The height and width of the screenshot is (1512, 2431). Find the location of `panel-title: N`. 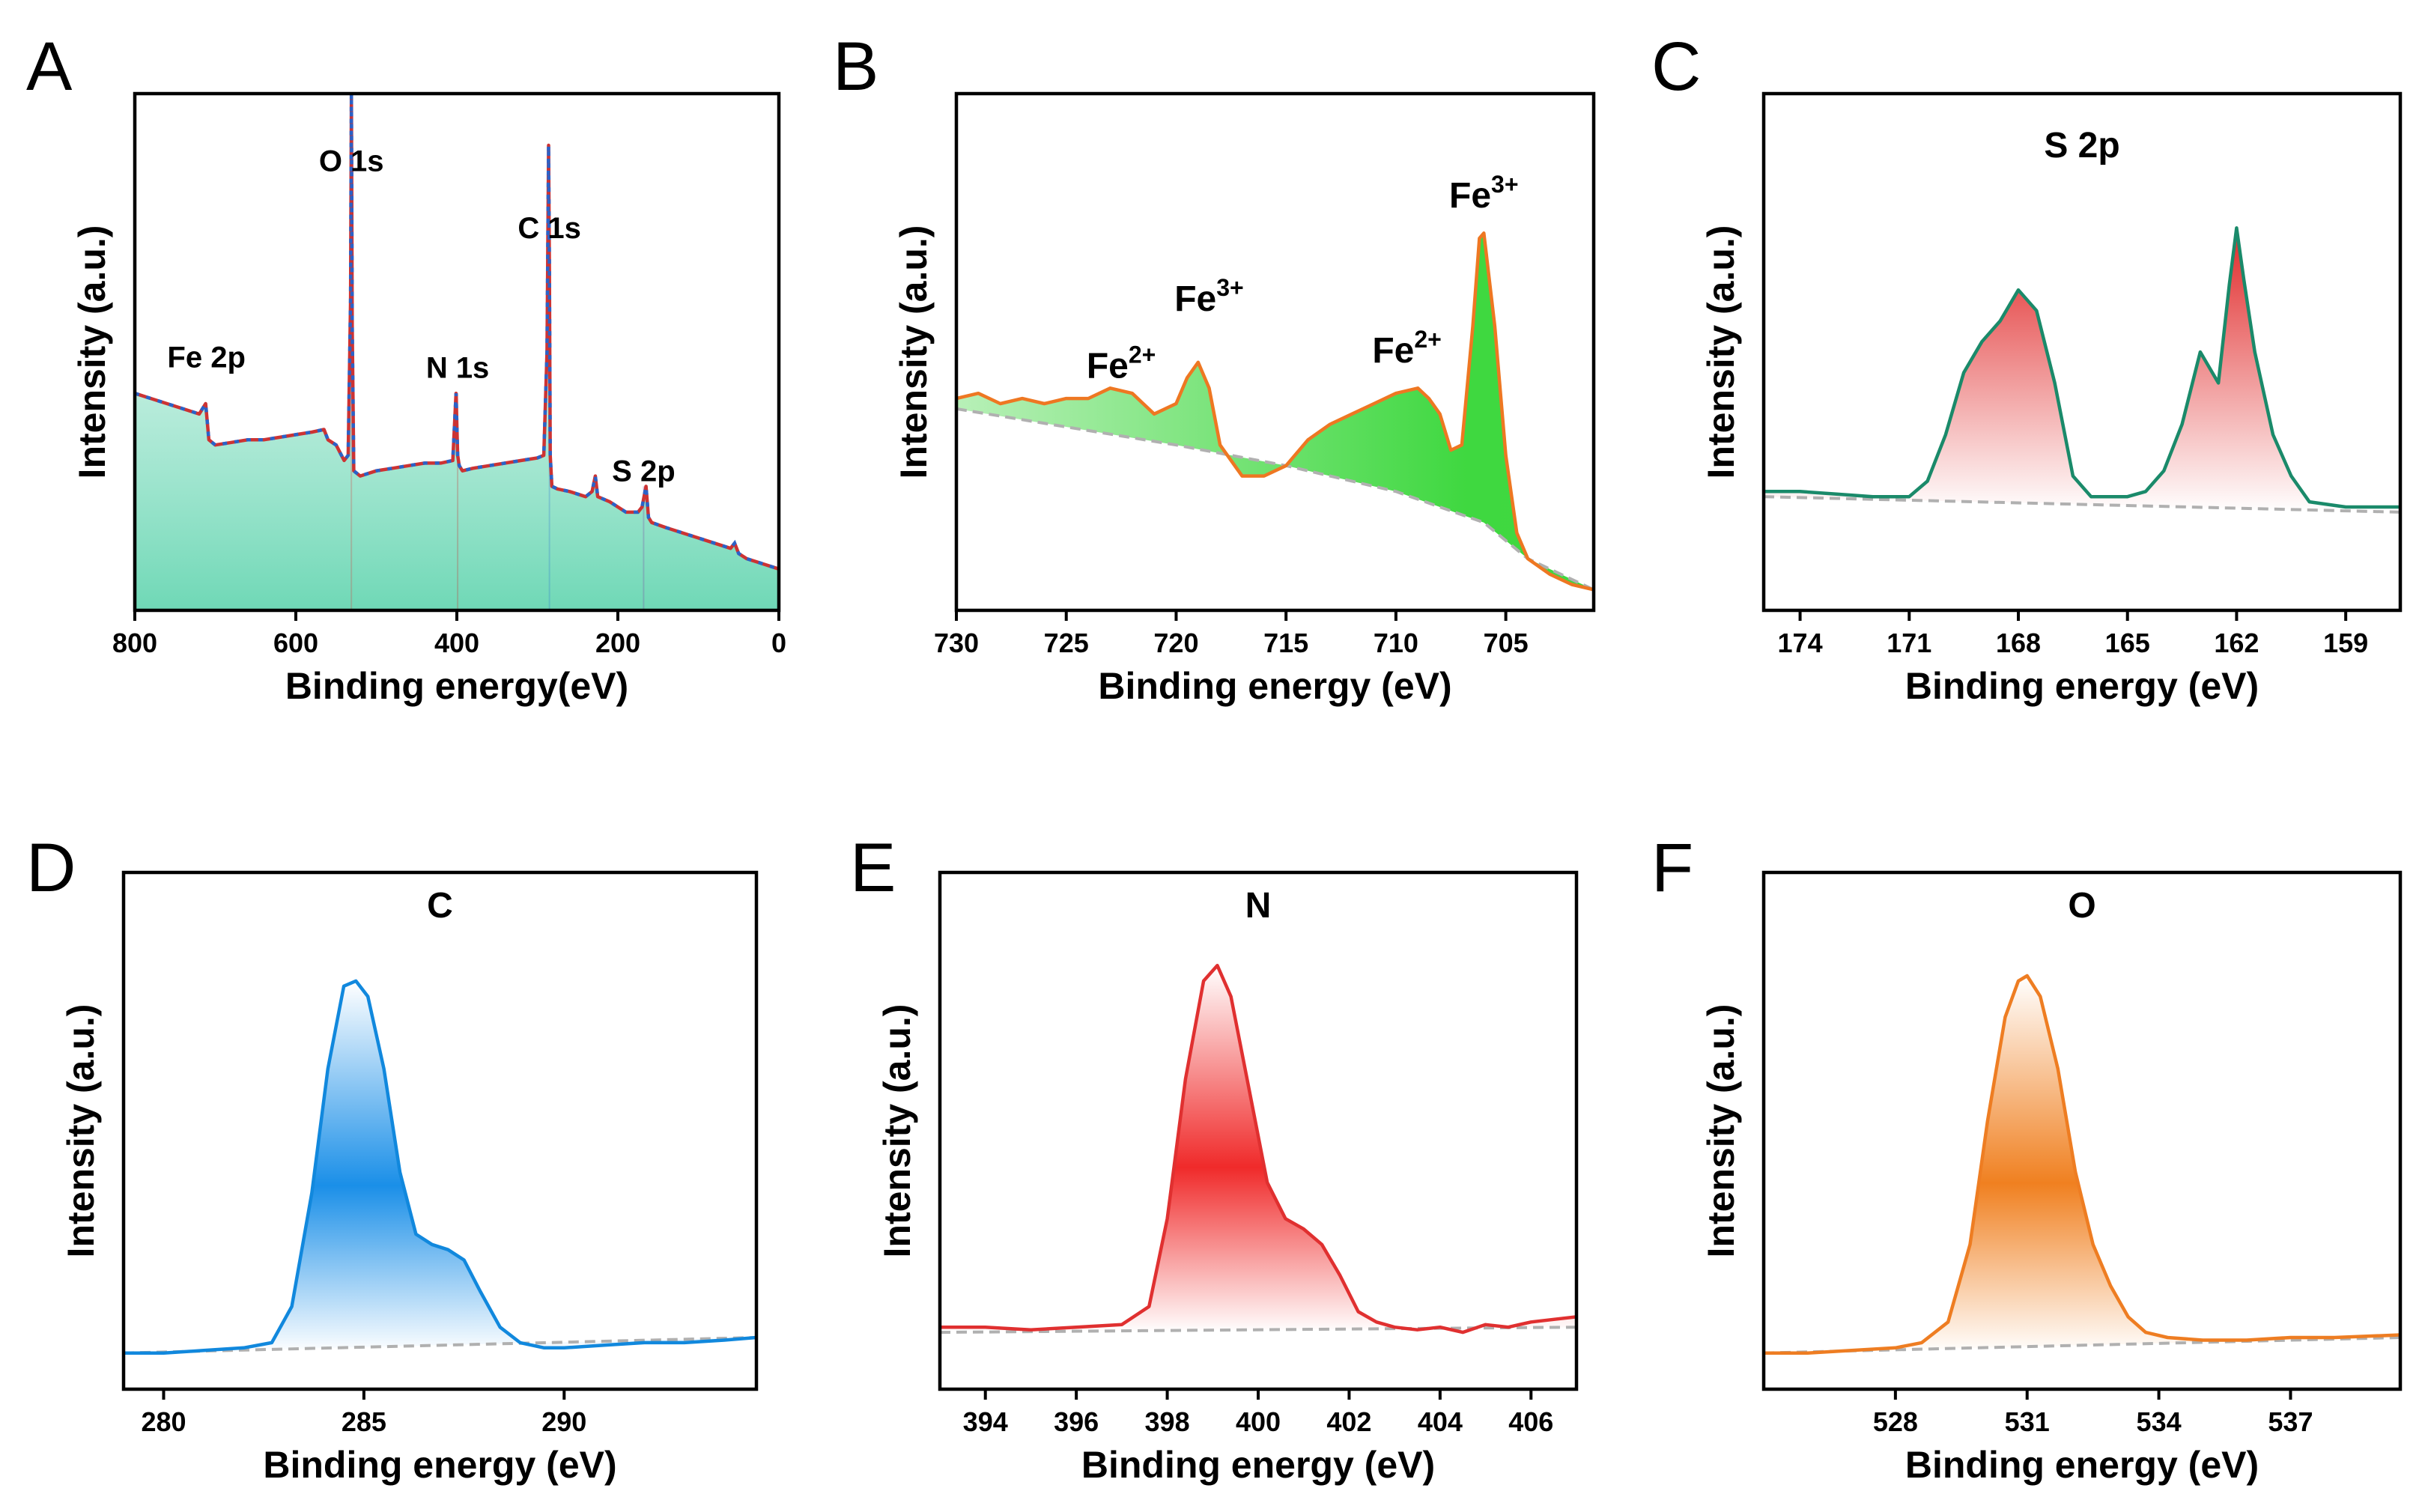

panel-title: N is located at coordinates (1258, 906).